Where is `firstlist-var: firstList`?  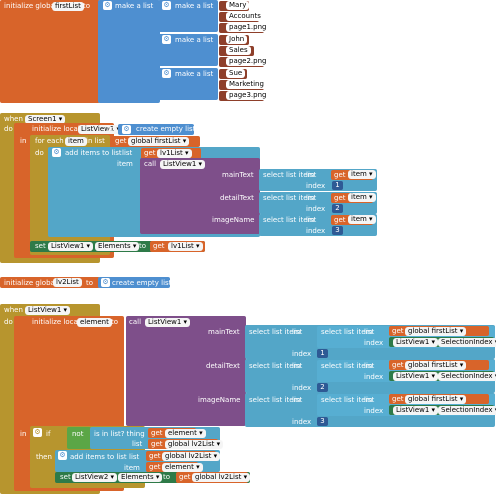
firstlist-var: firstList is located at coordinates (68, 6).